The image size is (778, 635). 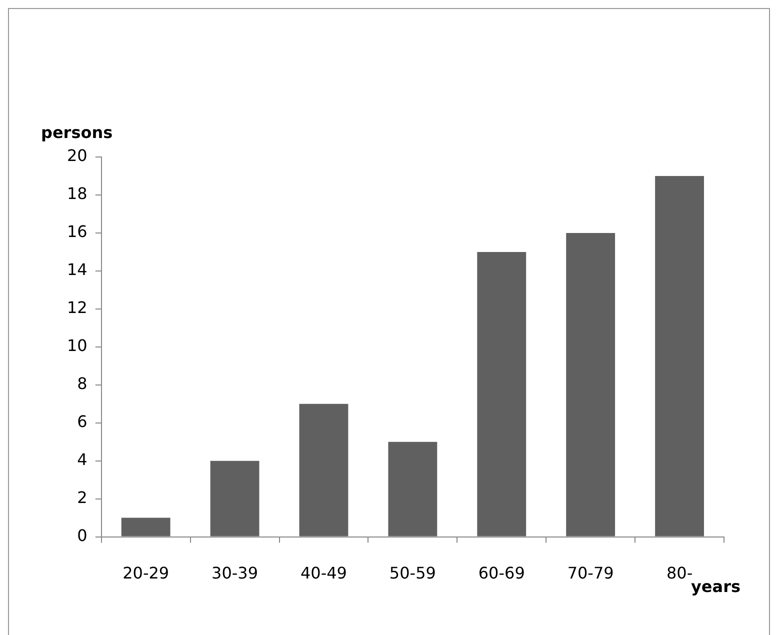 What do you see at coordinates (235, 573) in the screenshot?
I see `x-tick-label: 30-39` at bounding box center [235, 573].